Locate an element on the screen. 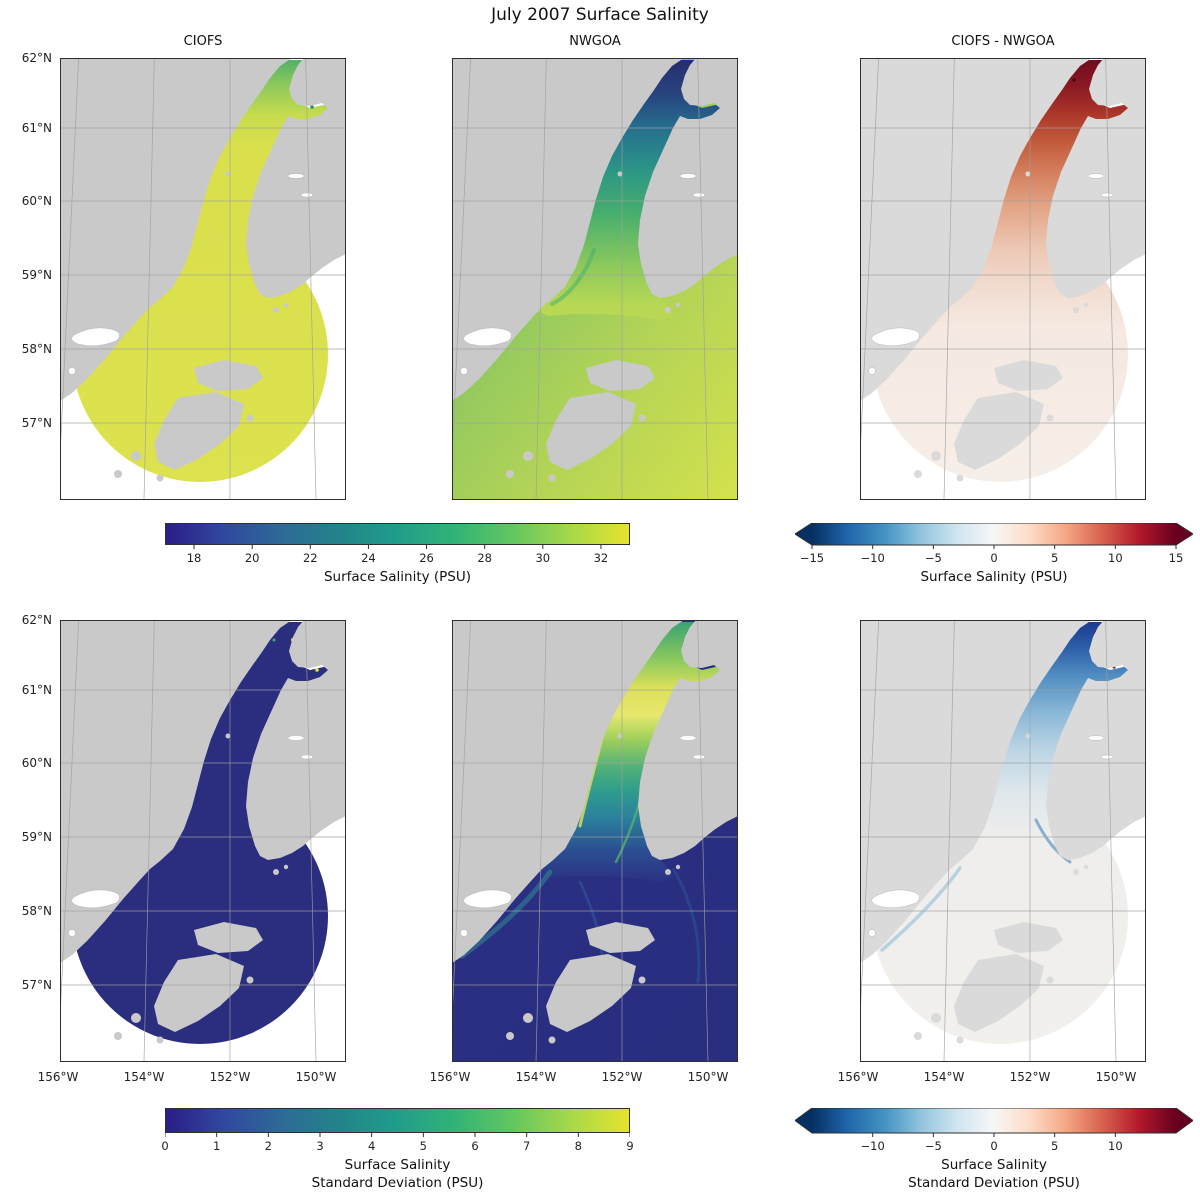 The height and width of the screenshot is (1200, 1200). lon-tick-label: 150°W is located at coordinates (316, 1077).